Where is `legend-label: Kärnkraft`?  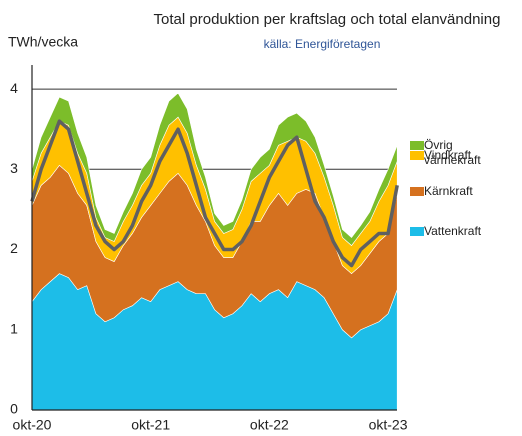
legend-label: Kärnkraft is located at coordinates (448, 191).